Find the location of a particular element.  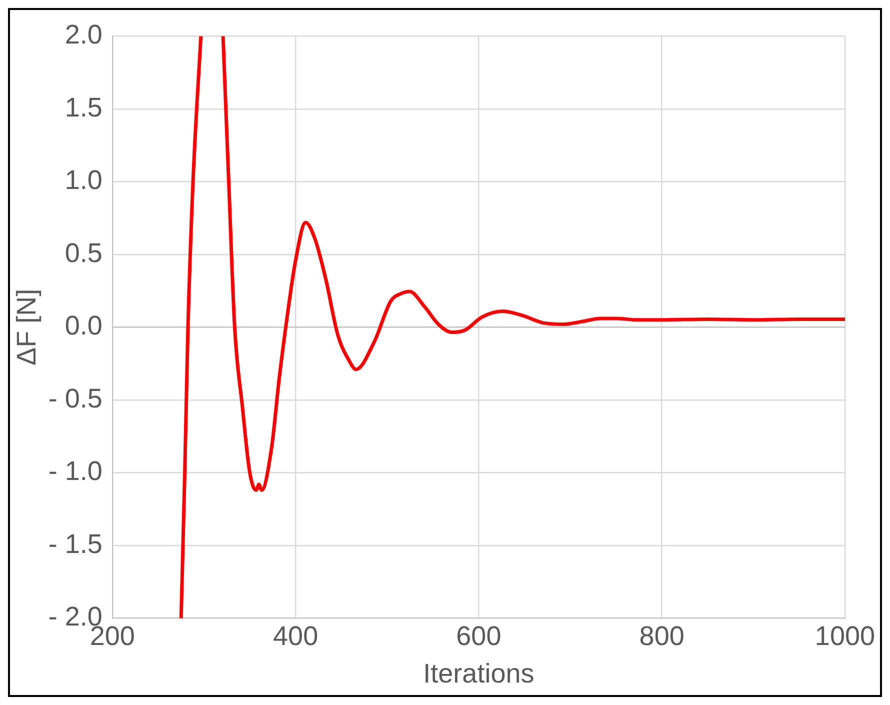

x-axis-title: Iterations is located at coordinates (478, 673).